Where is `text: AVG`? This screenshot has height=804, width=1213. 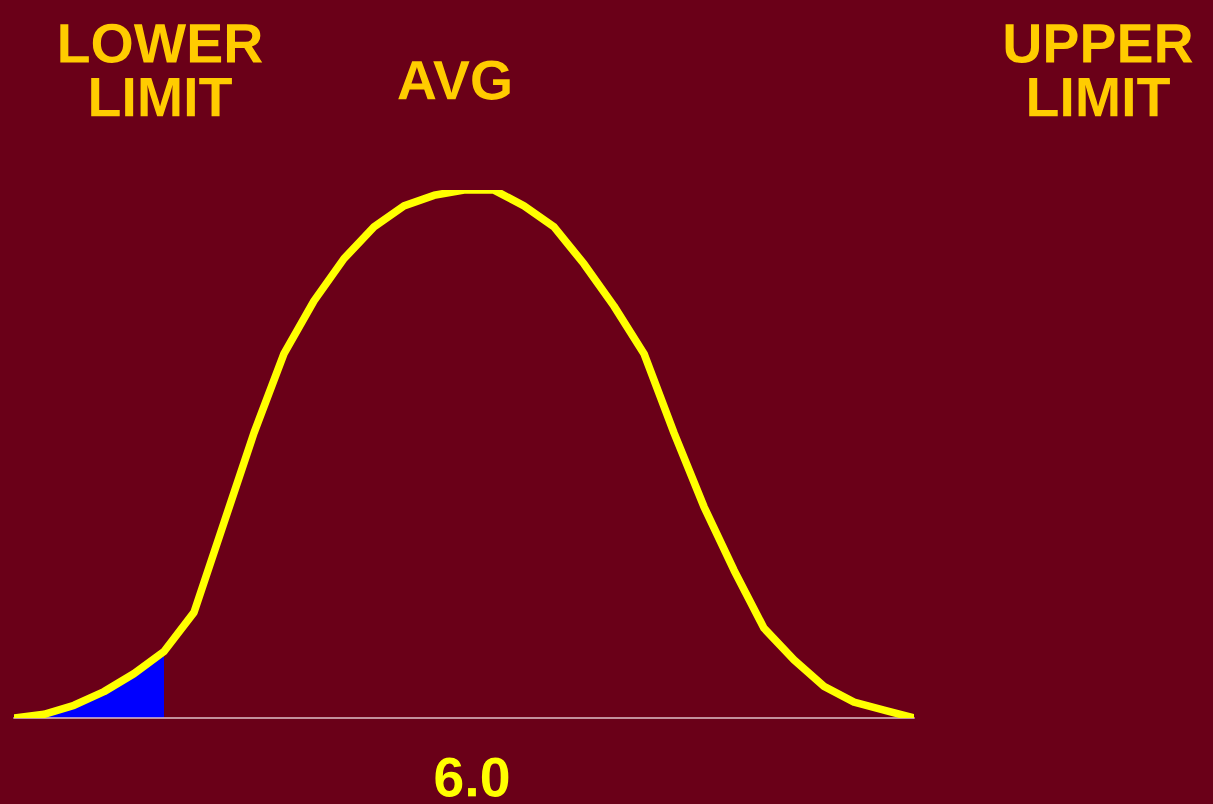
text: AVG is located at coordinates (454, 80).